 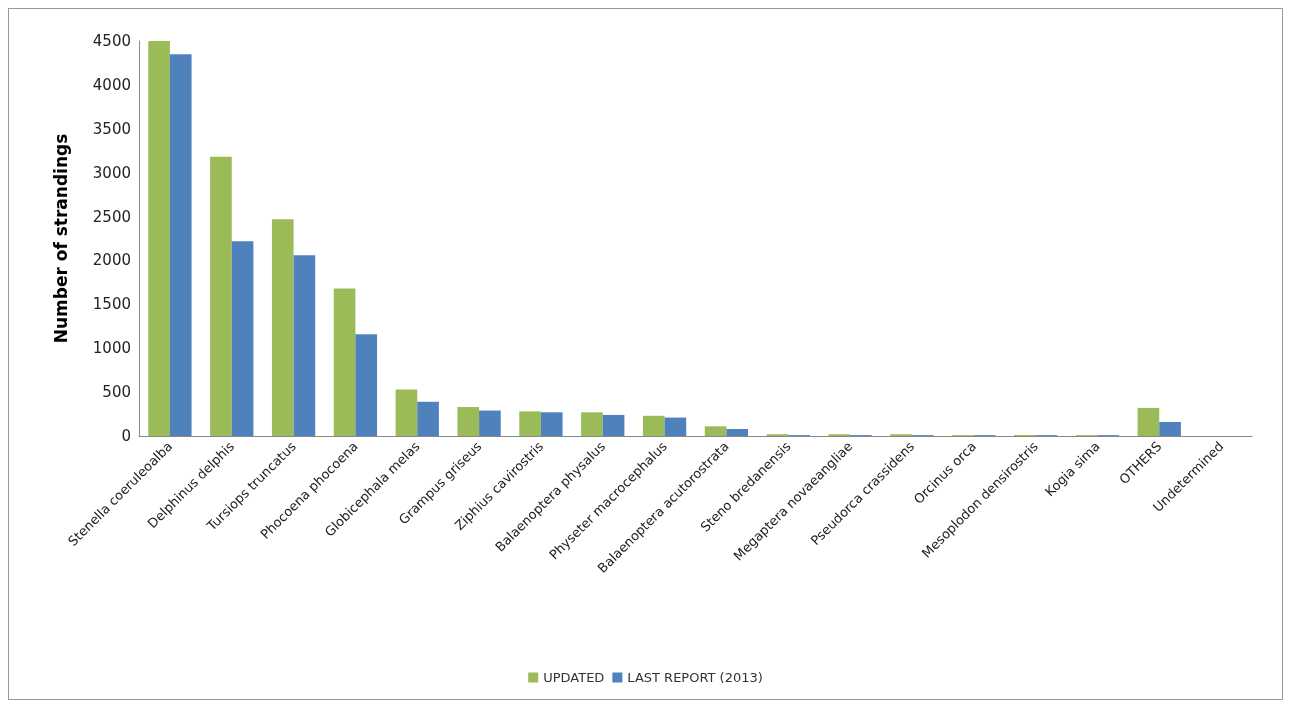 I want to click on y-tick-label: 0, so click(x=126, y=436).